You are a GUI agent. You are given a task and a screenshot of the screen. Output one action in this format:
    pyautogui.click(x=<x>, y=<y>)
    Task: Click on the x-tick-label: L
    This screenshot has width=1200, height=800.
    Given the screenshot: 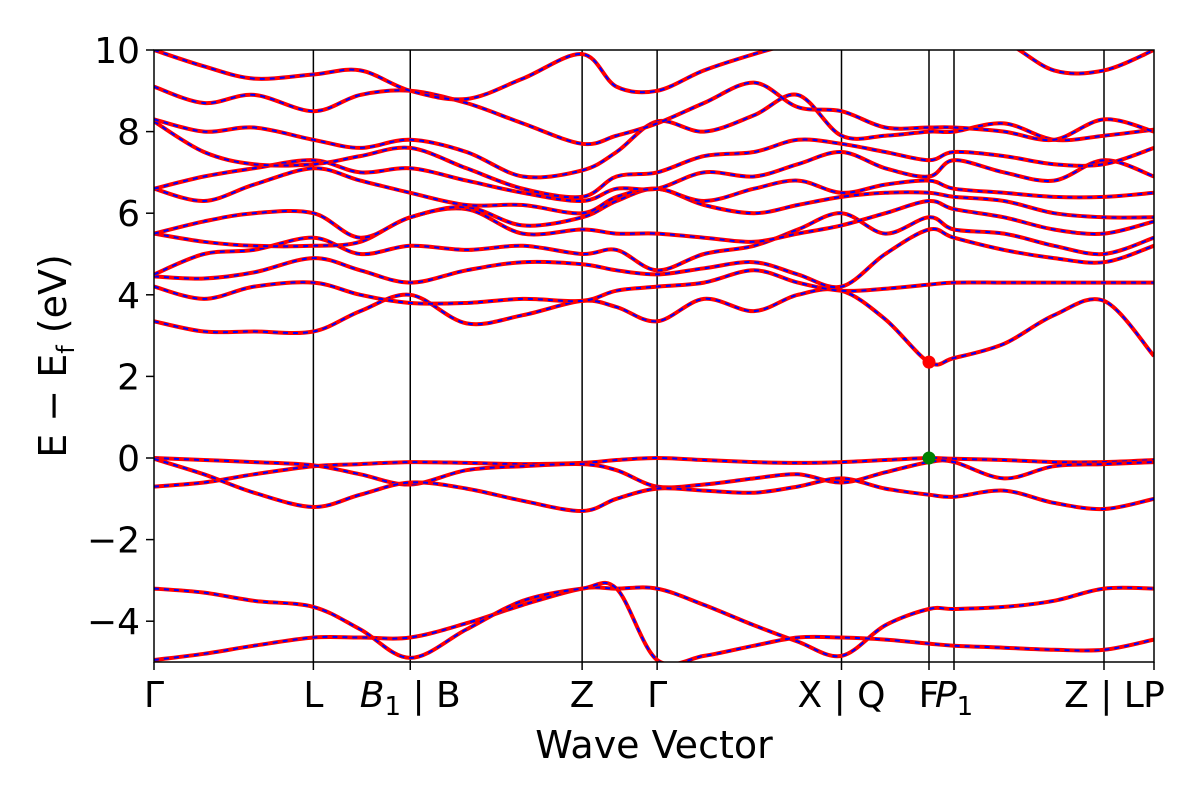 What is the action you would take?
    pyautogui.click(x=313, y=695)
    